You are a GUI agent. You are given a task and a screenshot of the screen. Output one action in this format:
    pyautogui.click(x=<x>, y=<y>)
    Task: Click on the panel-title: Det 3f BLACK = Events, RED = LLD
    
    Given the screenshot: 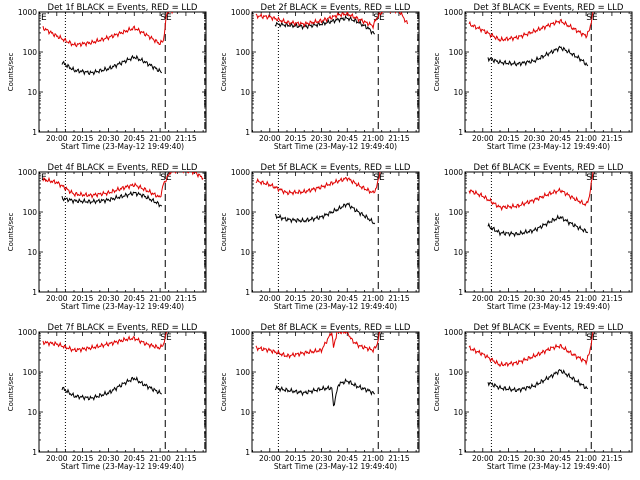 What is the action you would take?
    pyautogui.click(x=549, y=8)
    